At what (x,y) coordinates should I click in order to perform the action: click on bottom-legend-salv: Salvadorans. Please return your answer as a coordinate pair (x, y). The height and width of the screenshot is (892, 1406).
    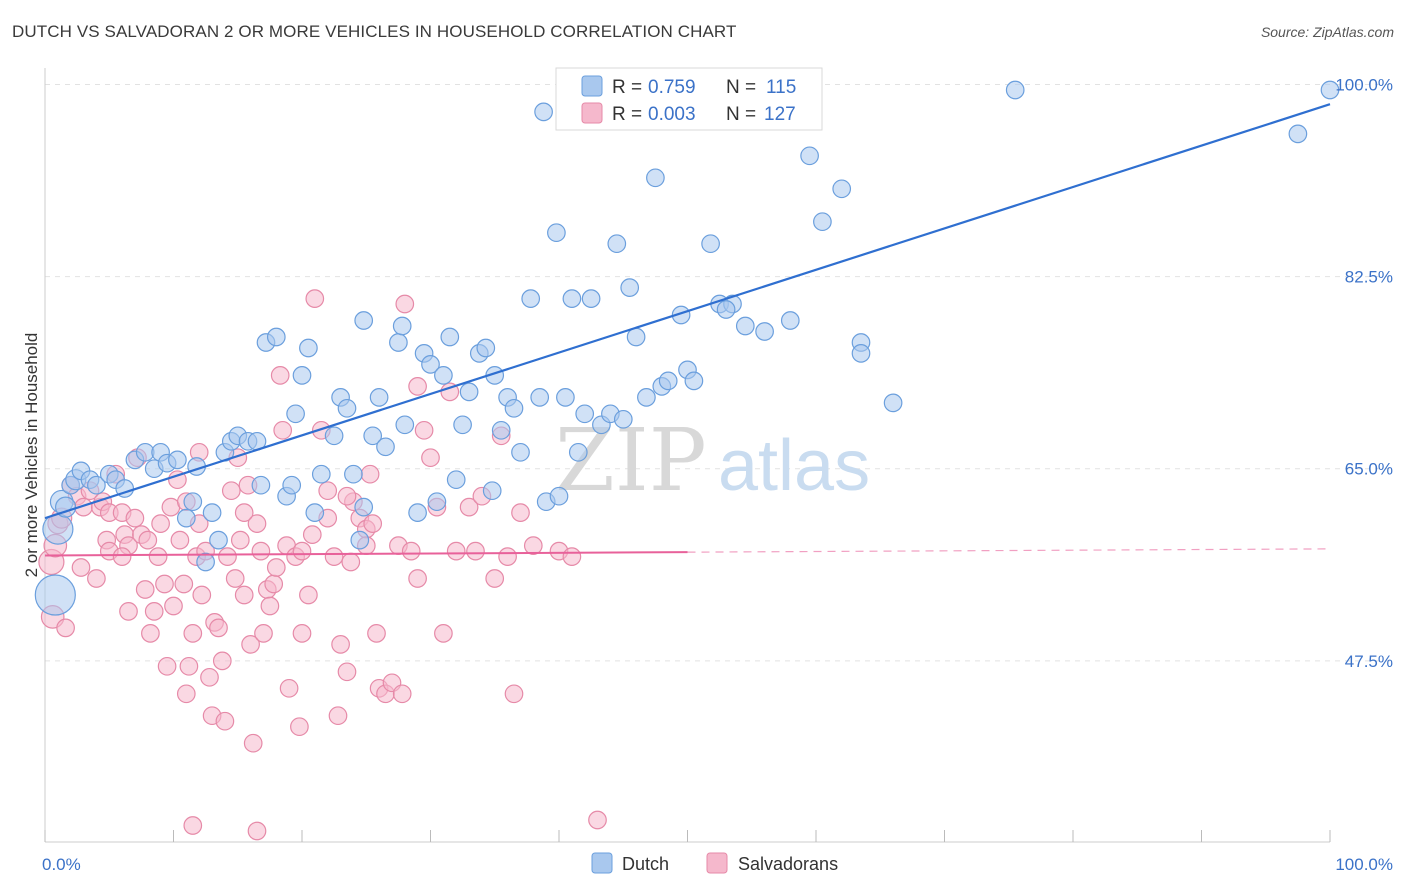
    Looking at the image, I should click on (788, 864).